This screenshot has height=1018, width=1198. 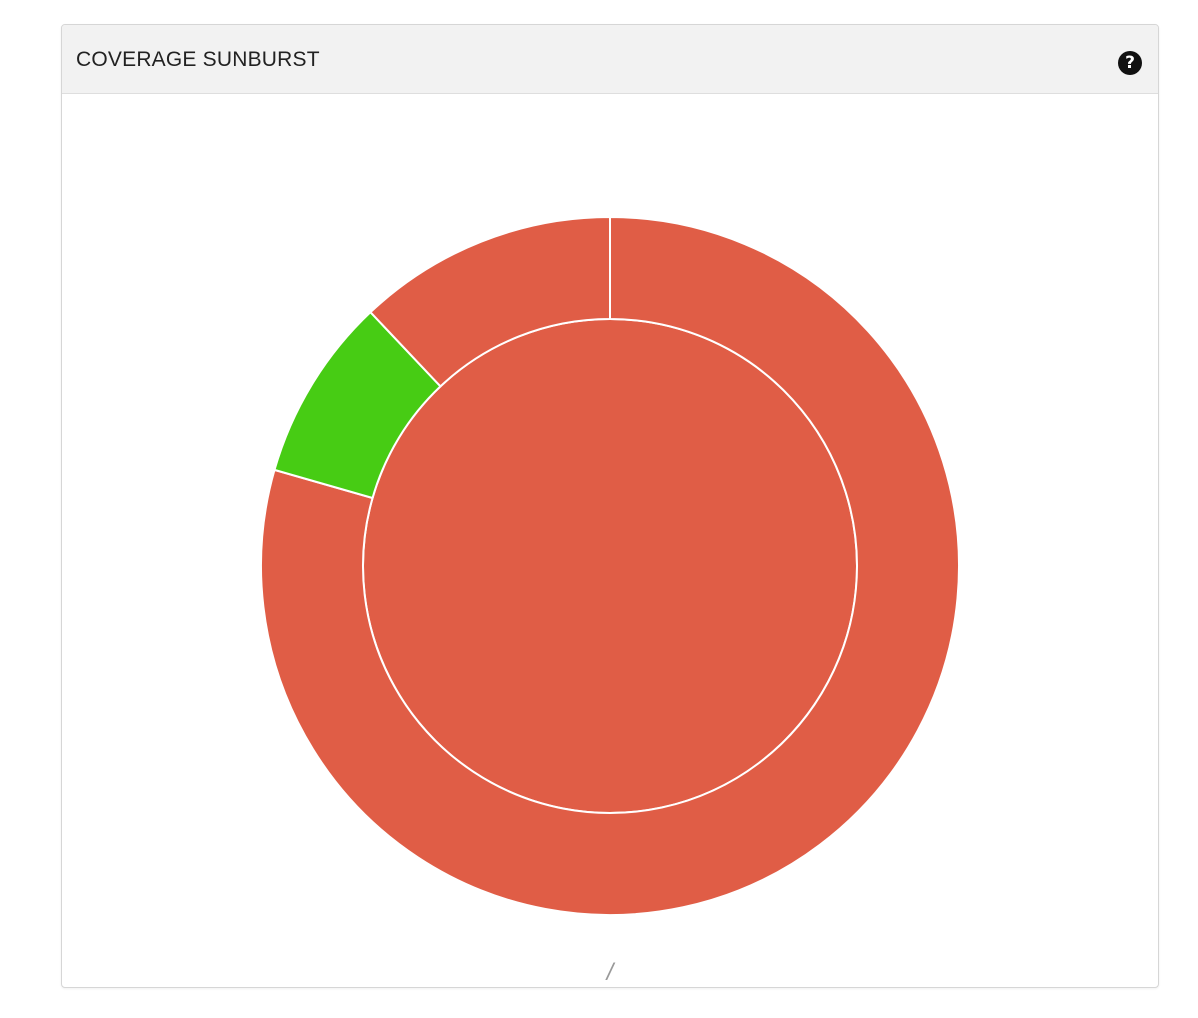 I want to click on panel-header: COVERAGE SUNBURST ?, so click(x=610, y=59).